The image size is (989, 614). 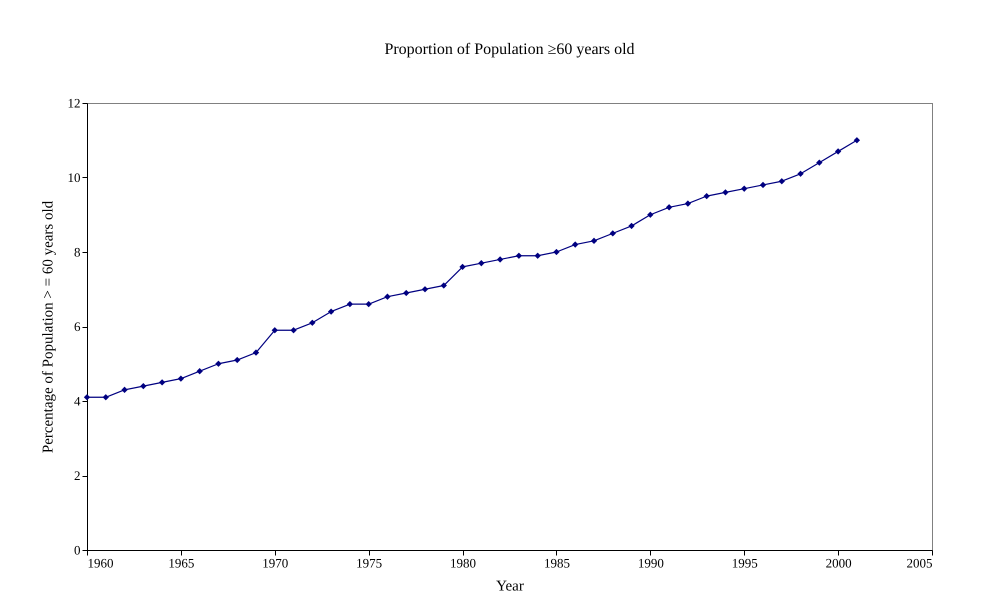 What do you see at coordinates (839, 563) in the screenshot?
I see `x-tick-label: 2000` at bounding box center [839, 563].